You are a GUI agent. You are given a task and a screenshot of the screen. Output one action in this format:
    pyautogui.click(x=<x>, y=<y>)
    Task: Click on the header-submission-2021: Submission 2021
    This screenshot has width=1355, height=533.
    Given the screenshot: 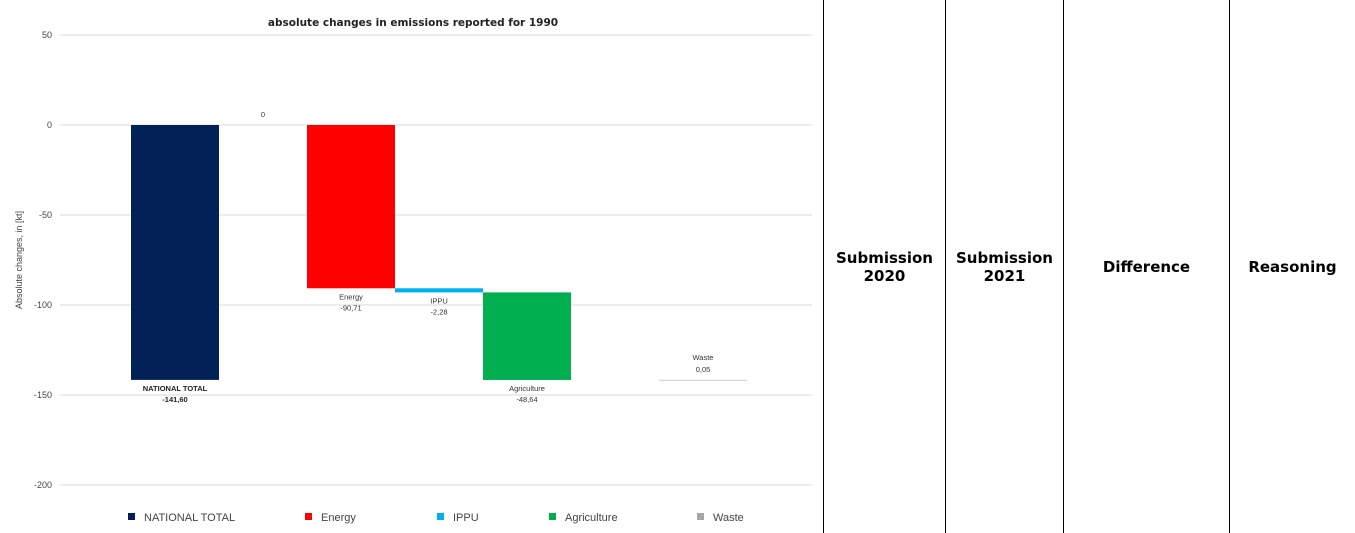 What is the action you would take?
    pyautogui.click(x=1004, y=266)
    